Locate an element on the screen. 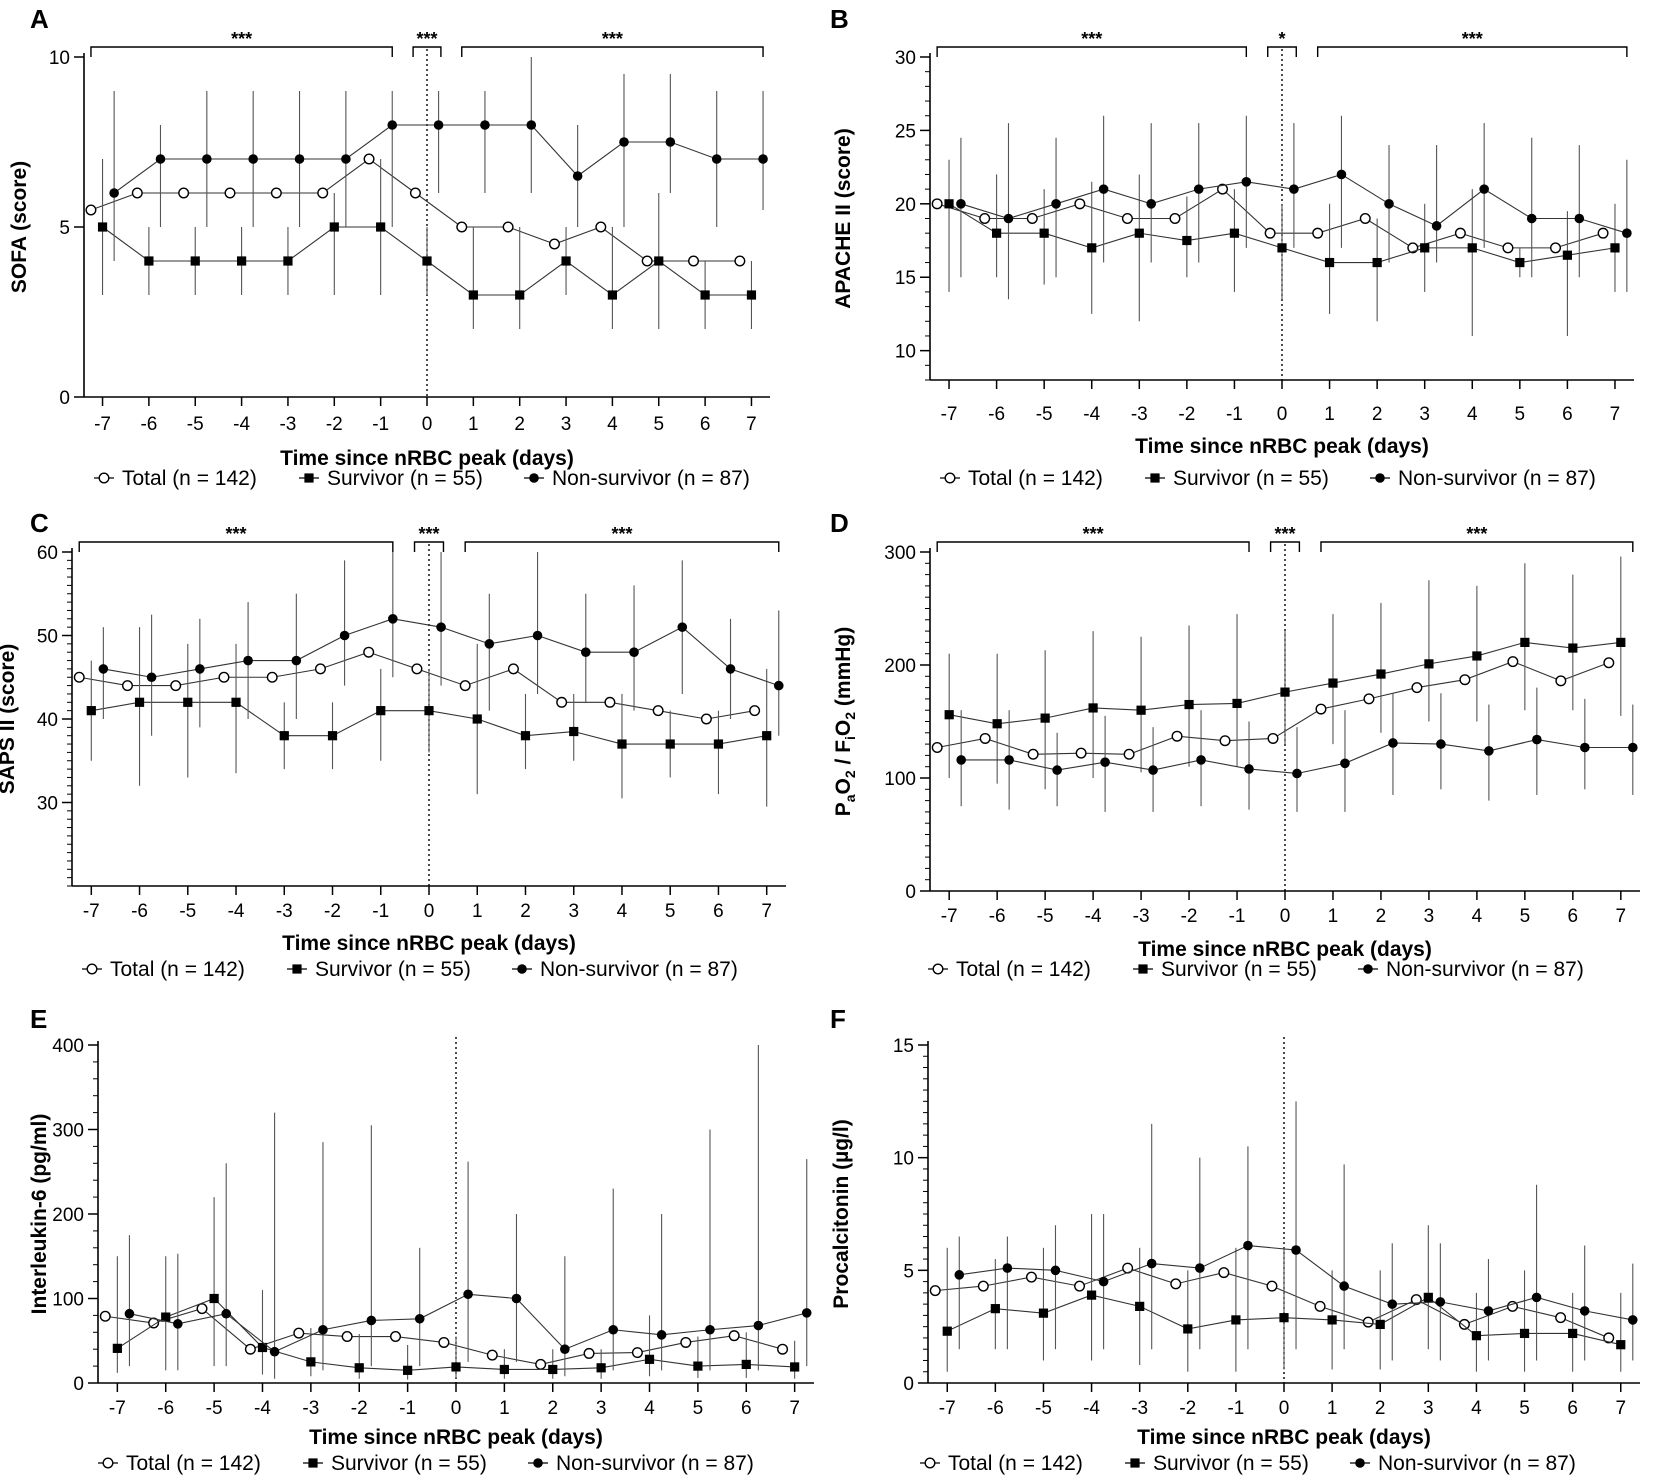 This screenshot has height=1482, width=1654. x-axis-title: Time since nRBC peak (days) is located at coordinates (1282, 446).